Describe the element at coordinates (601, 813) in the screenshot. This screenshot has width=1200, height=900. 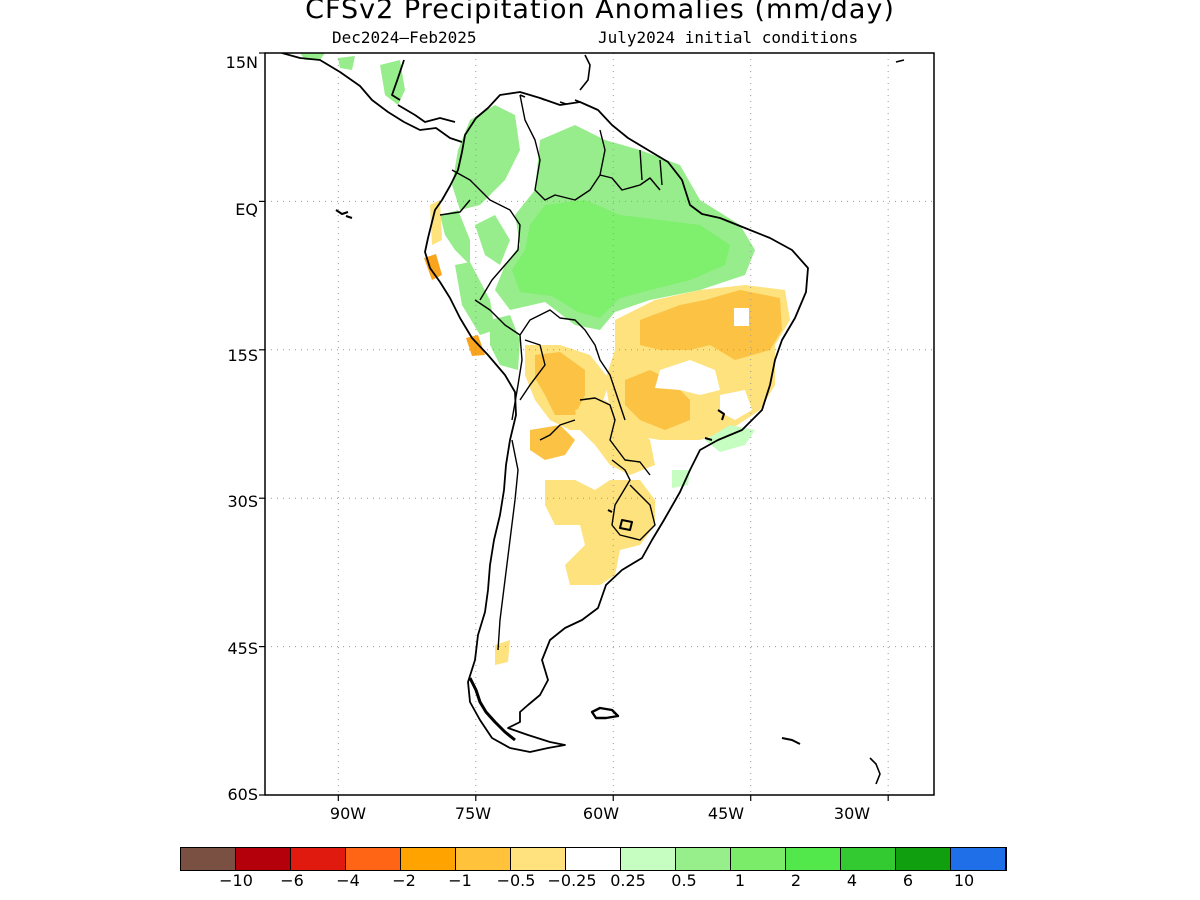
I see `lon-label-60w: 60W` at that location.